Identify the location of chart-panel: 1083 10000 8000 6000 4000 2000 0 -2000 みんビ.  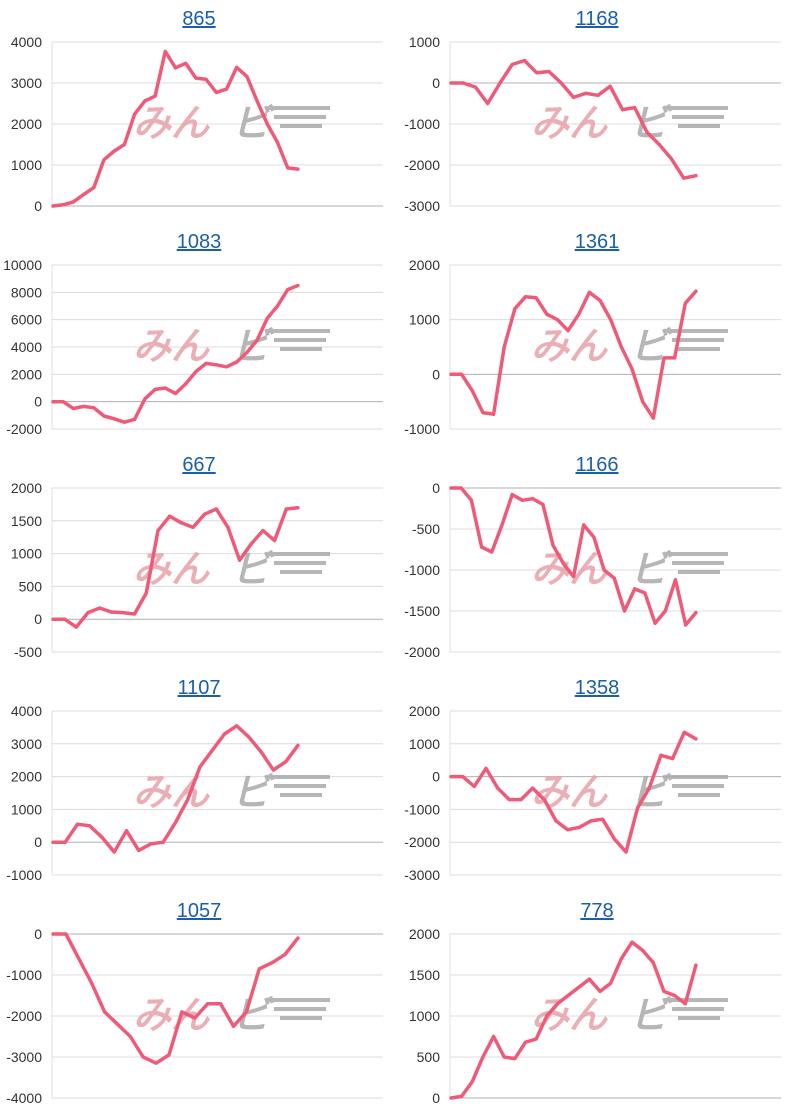
(199, 334).